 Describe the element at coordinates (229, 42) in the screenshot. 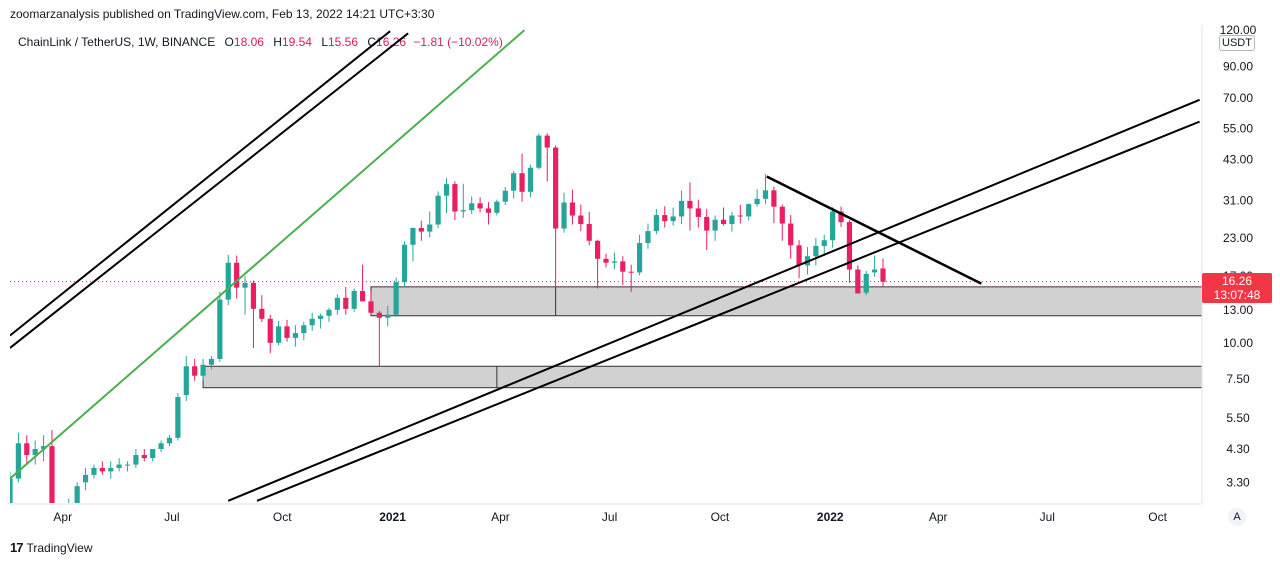

I see `open-label: O` at that location.